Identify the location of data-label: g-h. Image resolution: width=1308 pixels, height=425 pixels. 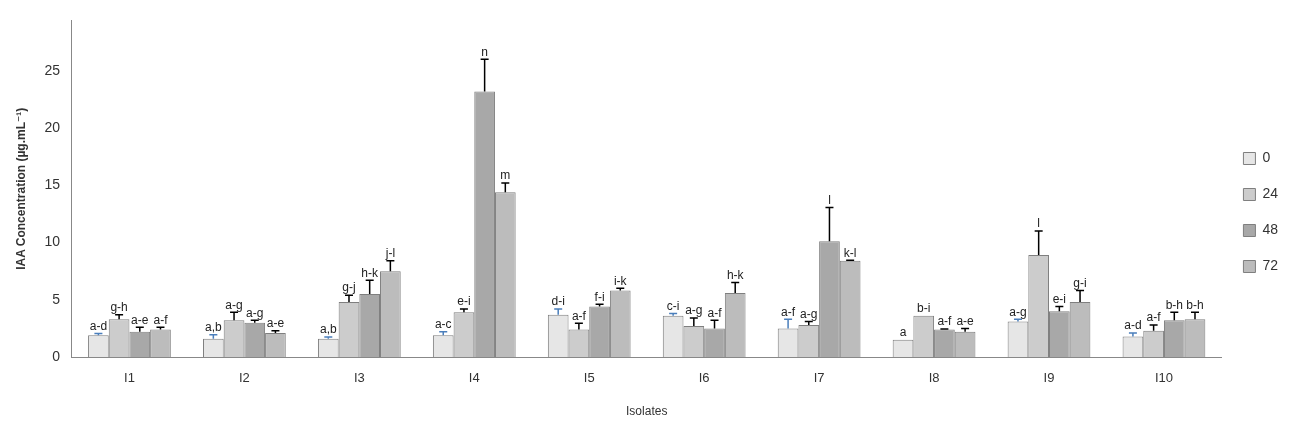
(119, 306).